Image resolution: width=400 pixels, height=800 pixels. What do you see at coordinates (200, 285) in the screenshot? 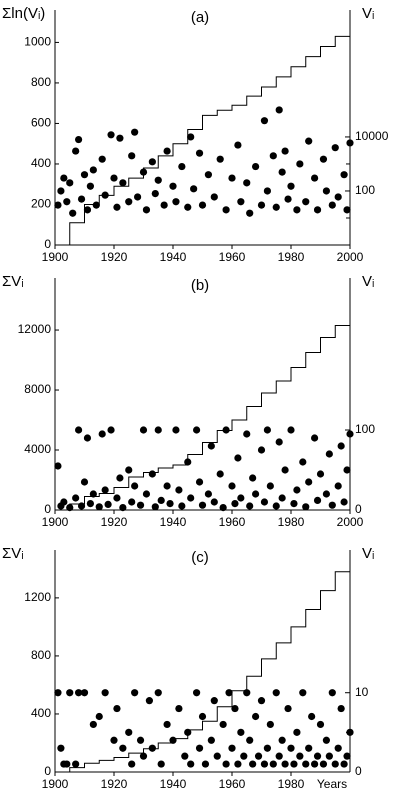
I see `panel-title: (b)` at bounding box center [200, 285].